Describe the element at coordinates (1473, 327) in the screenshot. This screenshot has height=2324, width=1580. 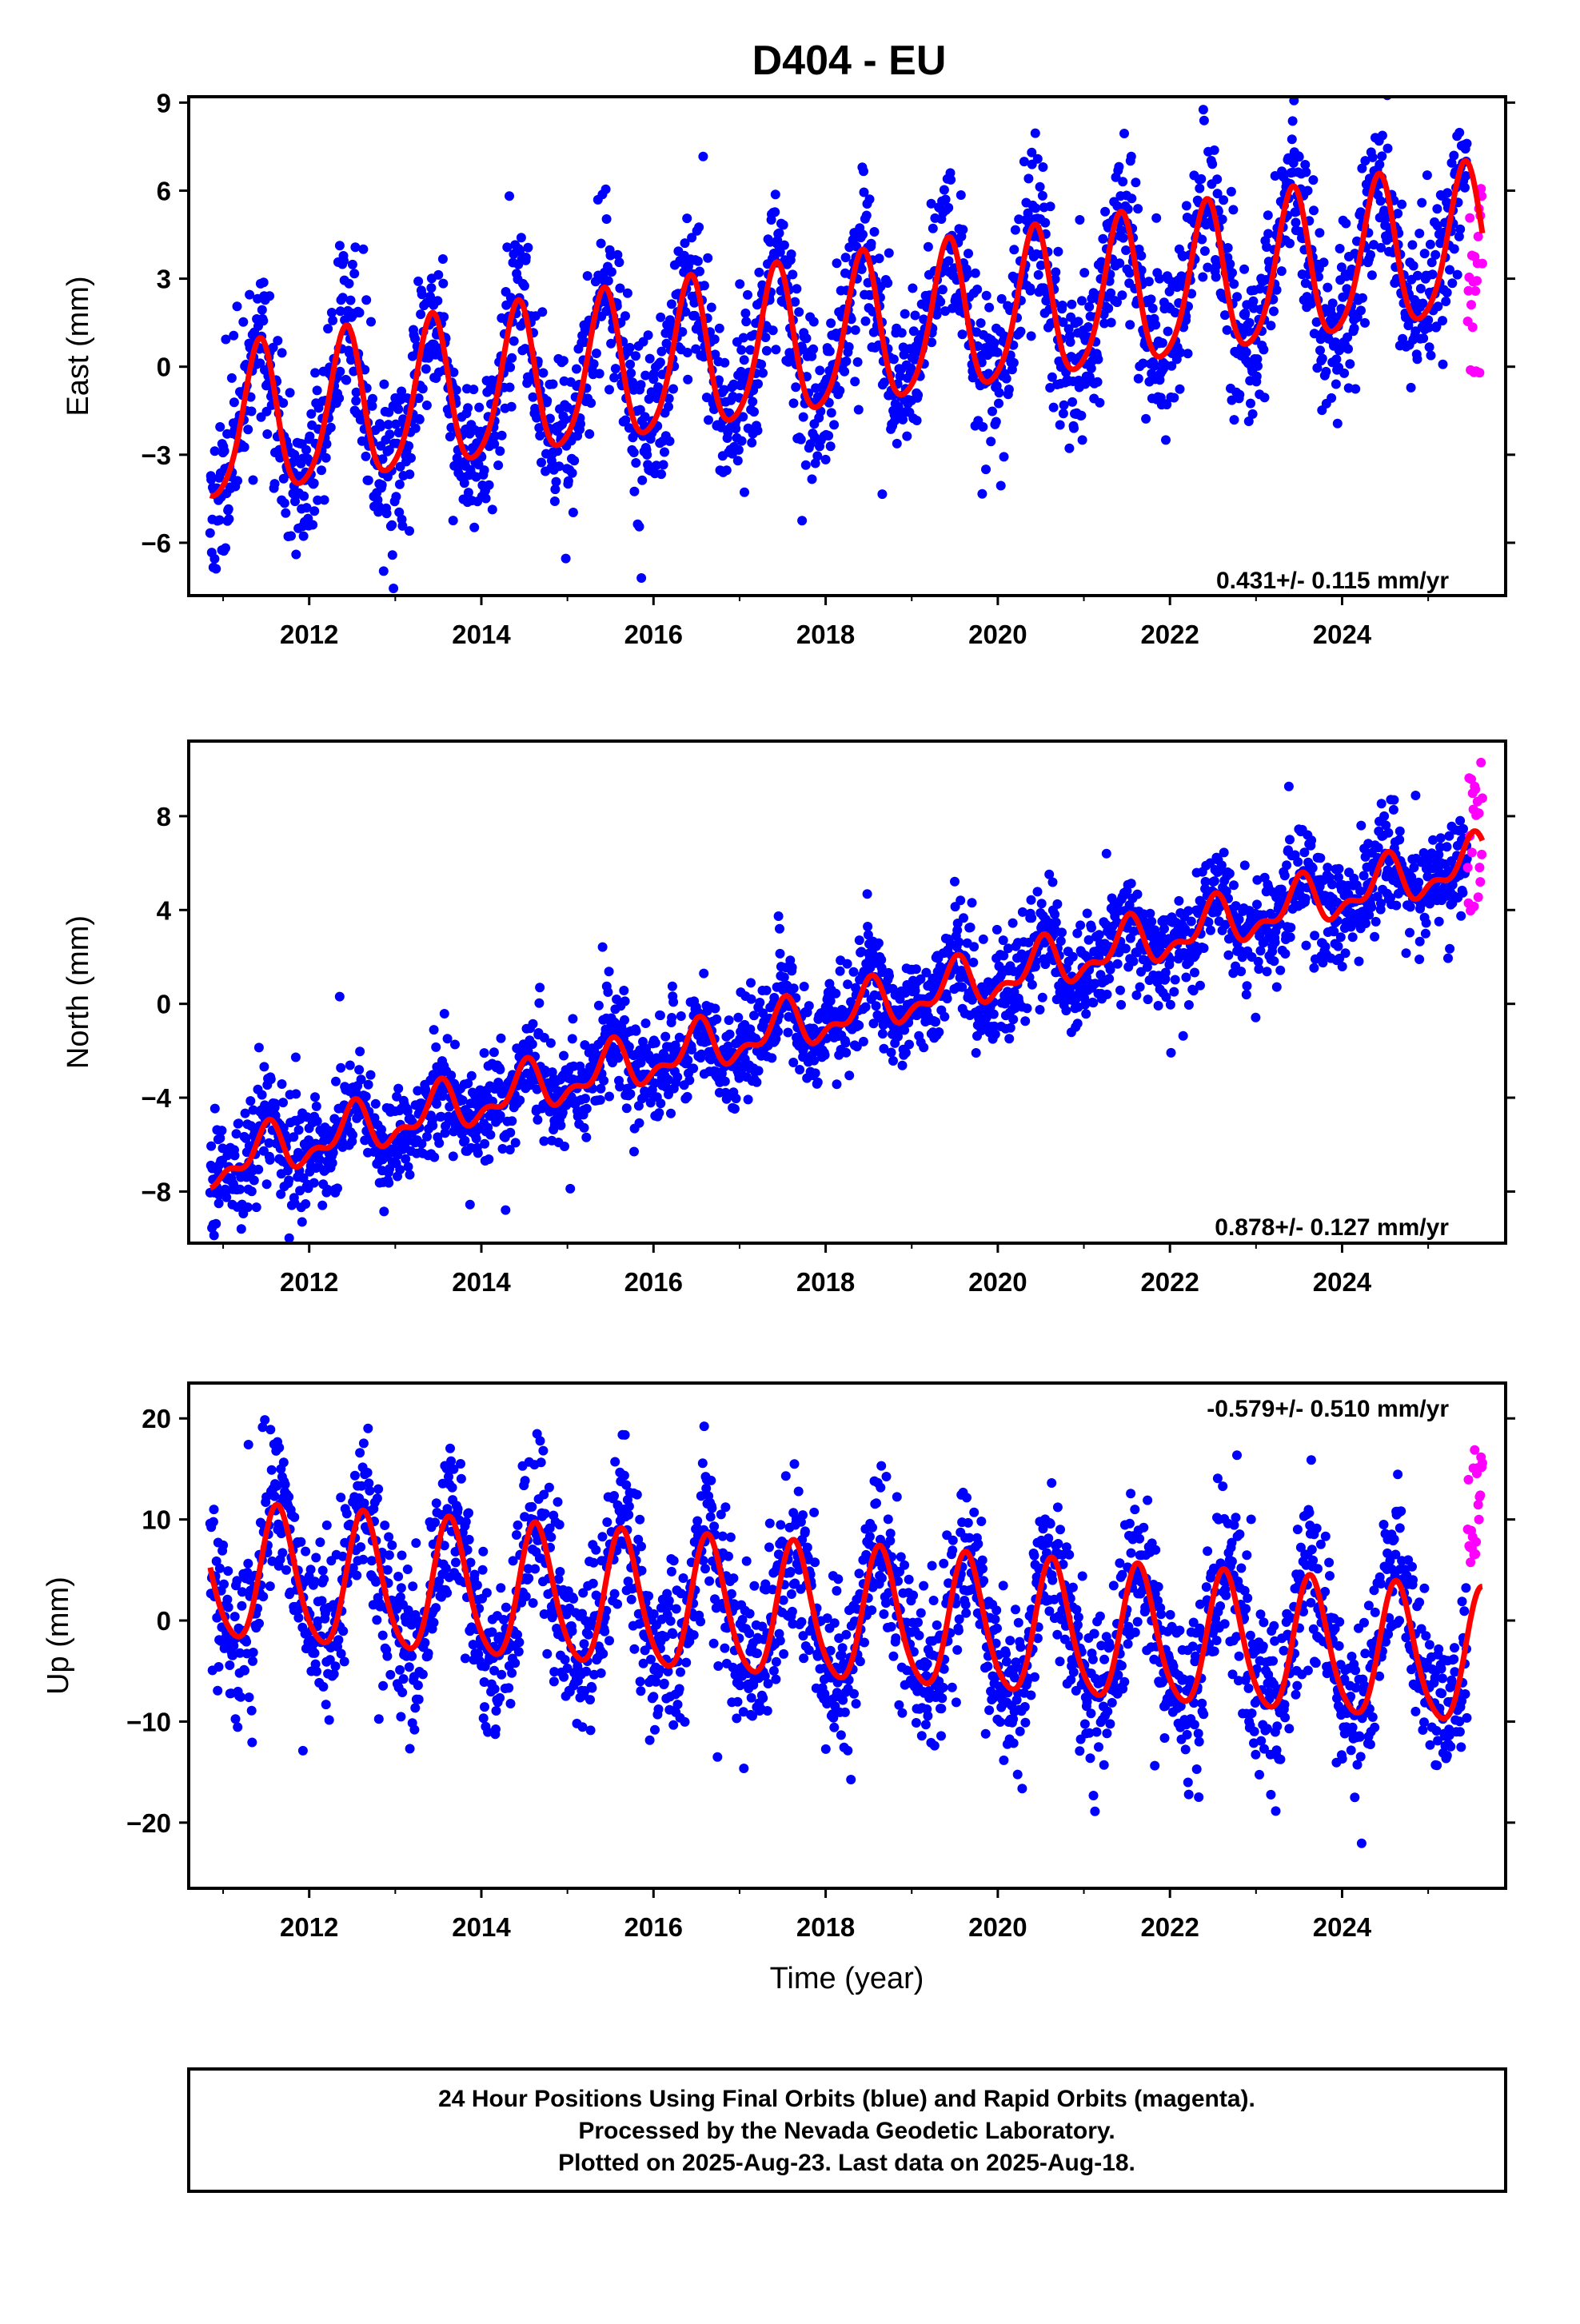
I see `rapid-orbit-point` at that location.